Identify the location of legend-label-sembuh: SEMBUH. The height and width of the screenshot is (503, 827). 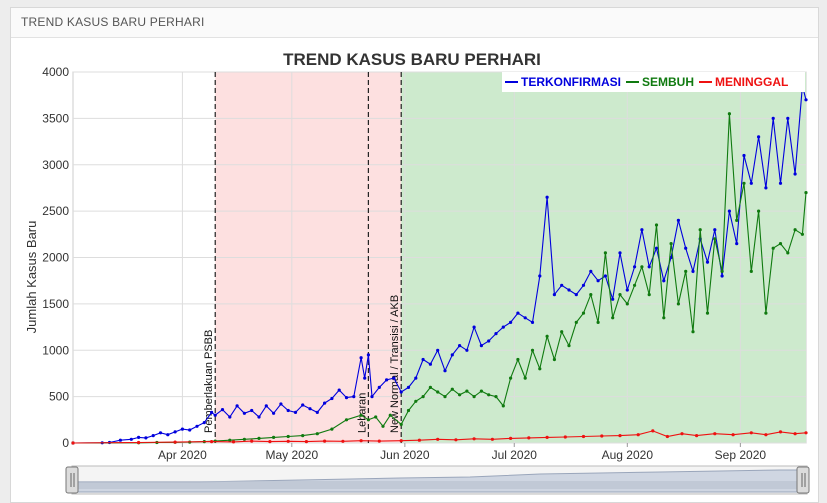
(668, 82).